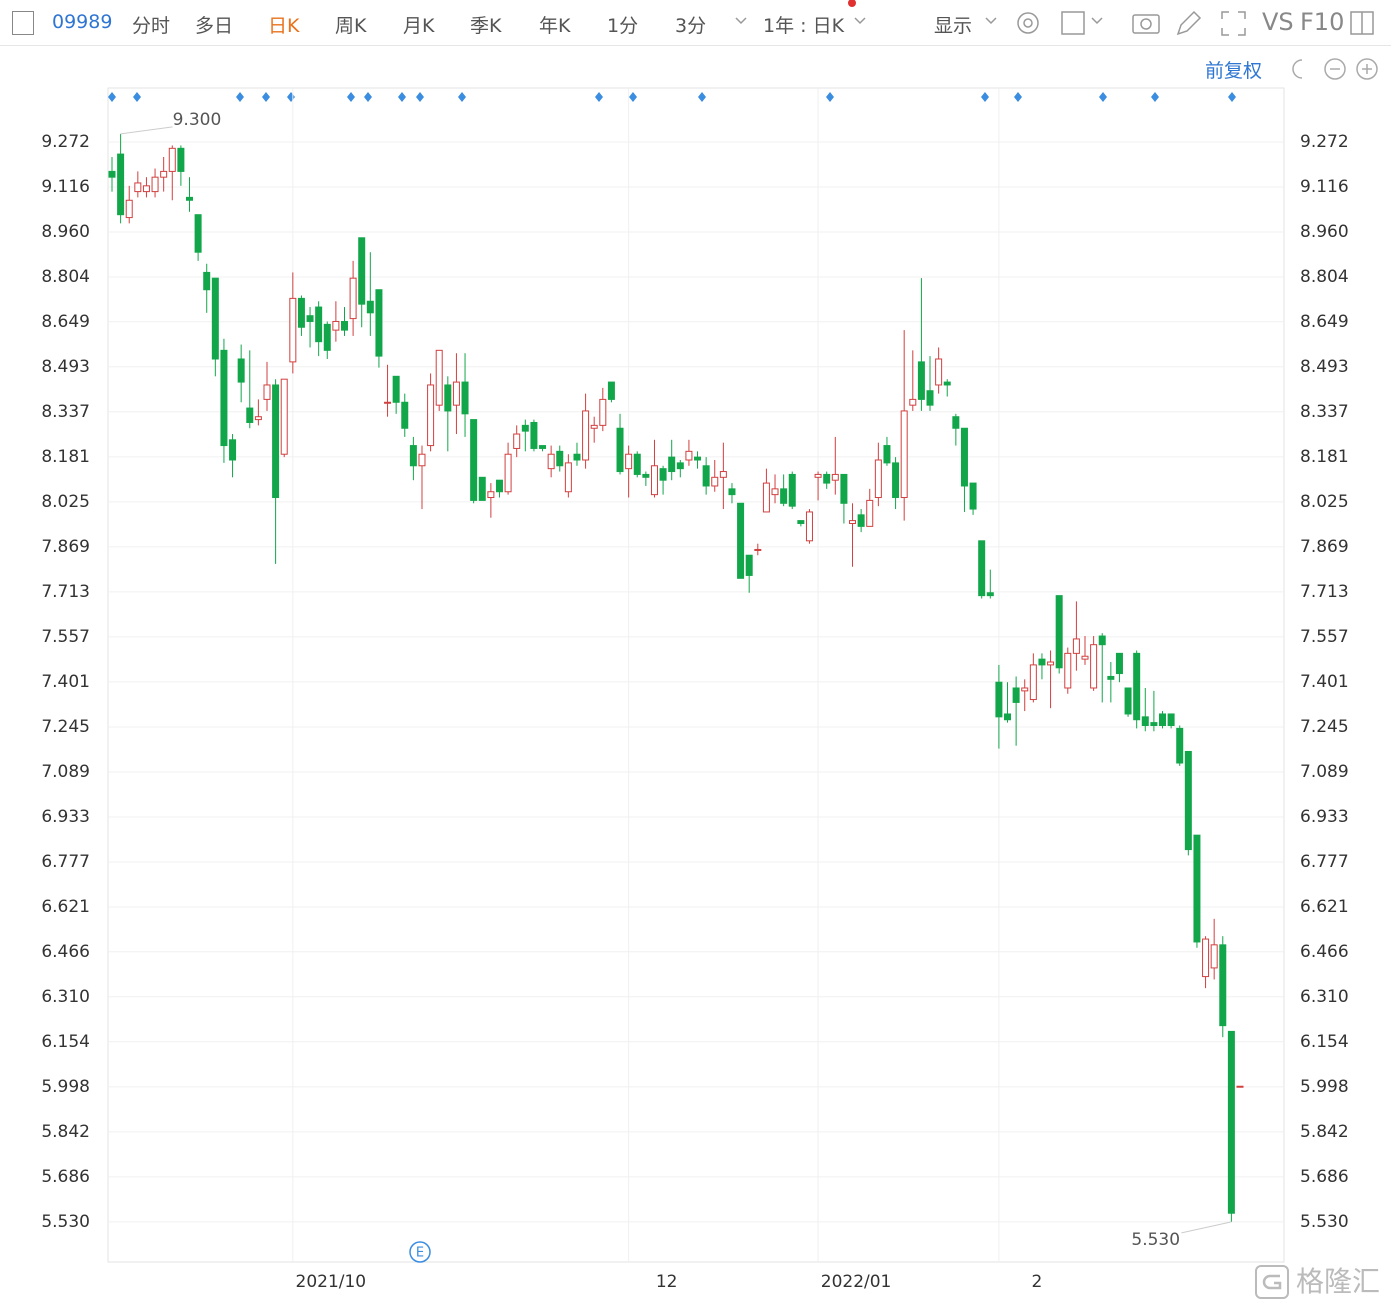 This screenshot has height=1310, width=1391. I want to click on adjust-select: 前复权, so click(1234, 71).